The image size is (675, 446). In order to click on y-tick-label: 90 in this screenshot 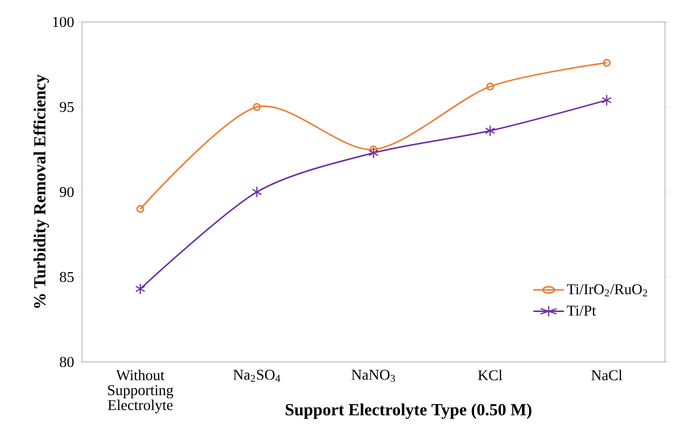, I will do `click(67, 192)`.